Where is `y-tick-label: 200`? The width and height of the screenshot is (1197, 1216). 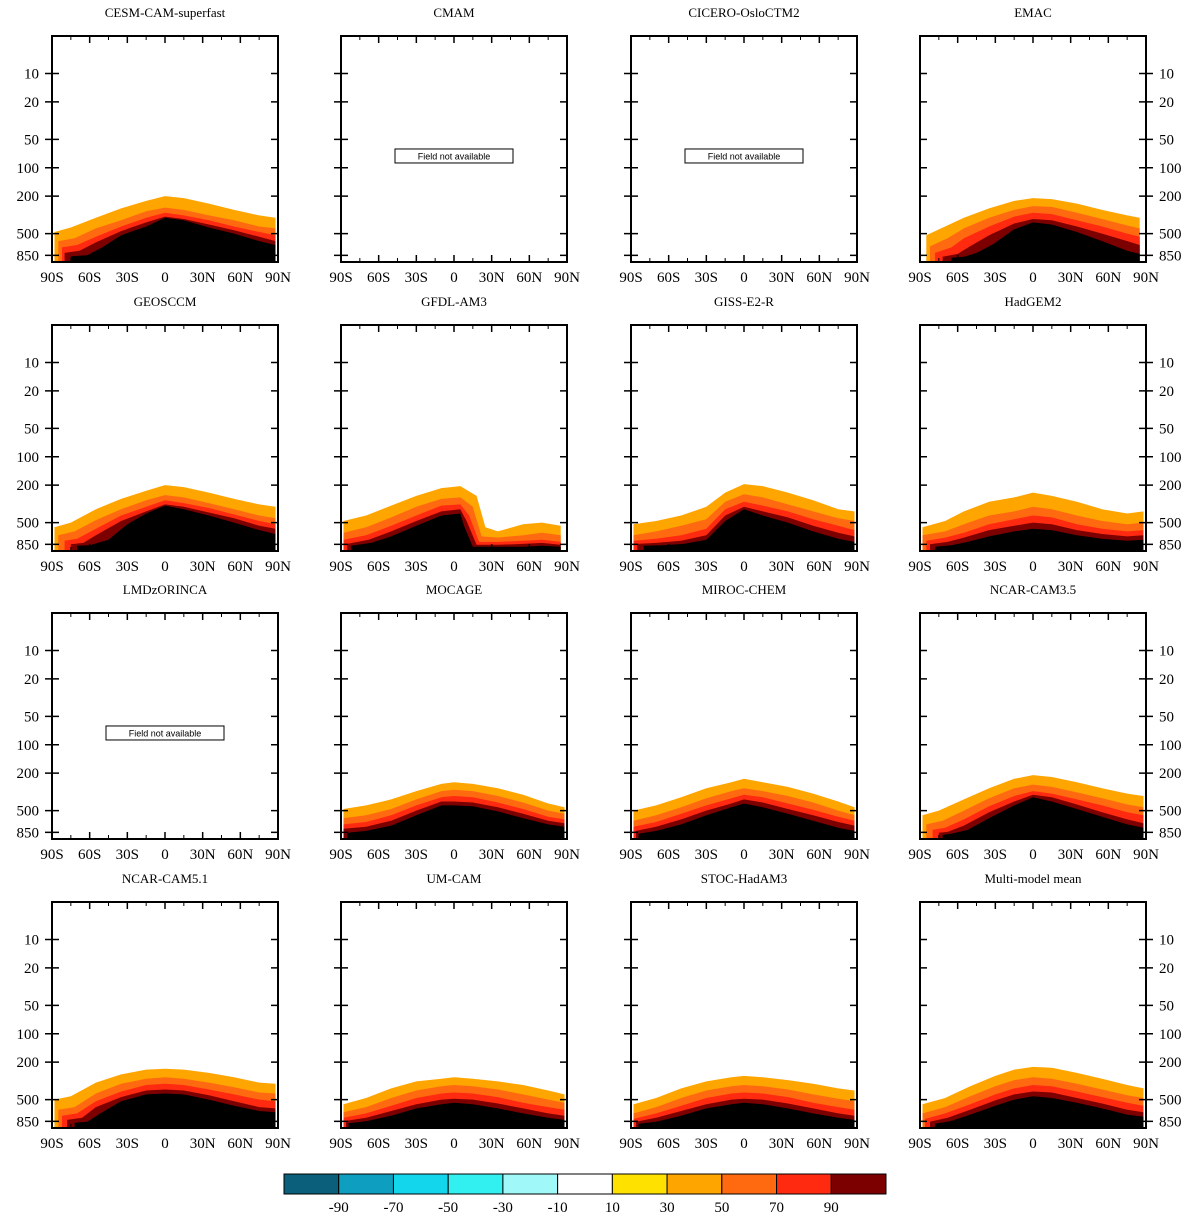 y-tick-label: 200 is located at coordinates (28, 197).